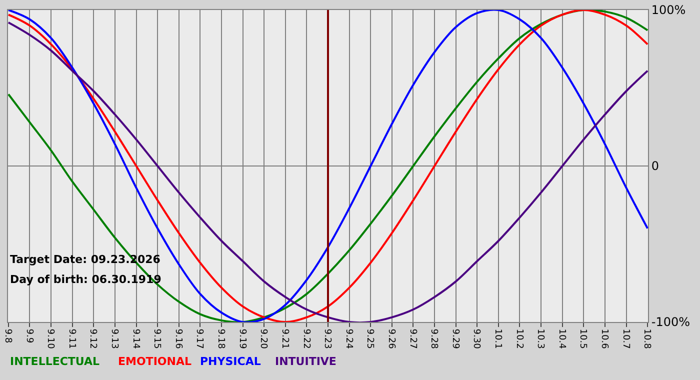  What do you see at coordinates (391, 339) in the screenshot?
I see `x-tick-label: 9.26` at bounding box center [391, 339].